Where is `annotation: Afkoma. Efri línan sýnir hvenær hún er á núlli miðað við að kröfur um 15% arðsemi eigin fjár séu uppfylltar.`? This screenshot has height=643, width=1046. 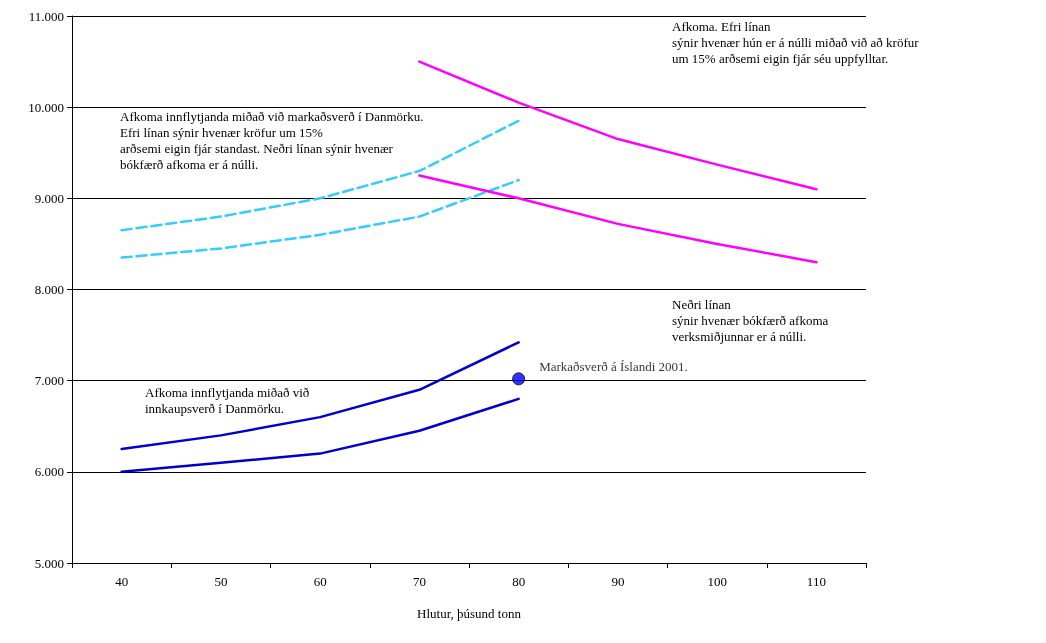 annotation: Afkoma. Efri línan sýnir hvenær hún er á núlli miðað við að kröfur um 15% arðsemi eigin fjár séu uppfylltar. is located at coordinates (796, 42).